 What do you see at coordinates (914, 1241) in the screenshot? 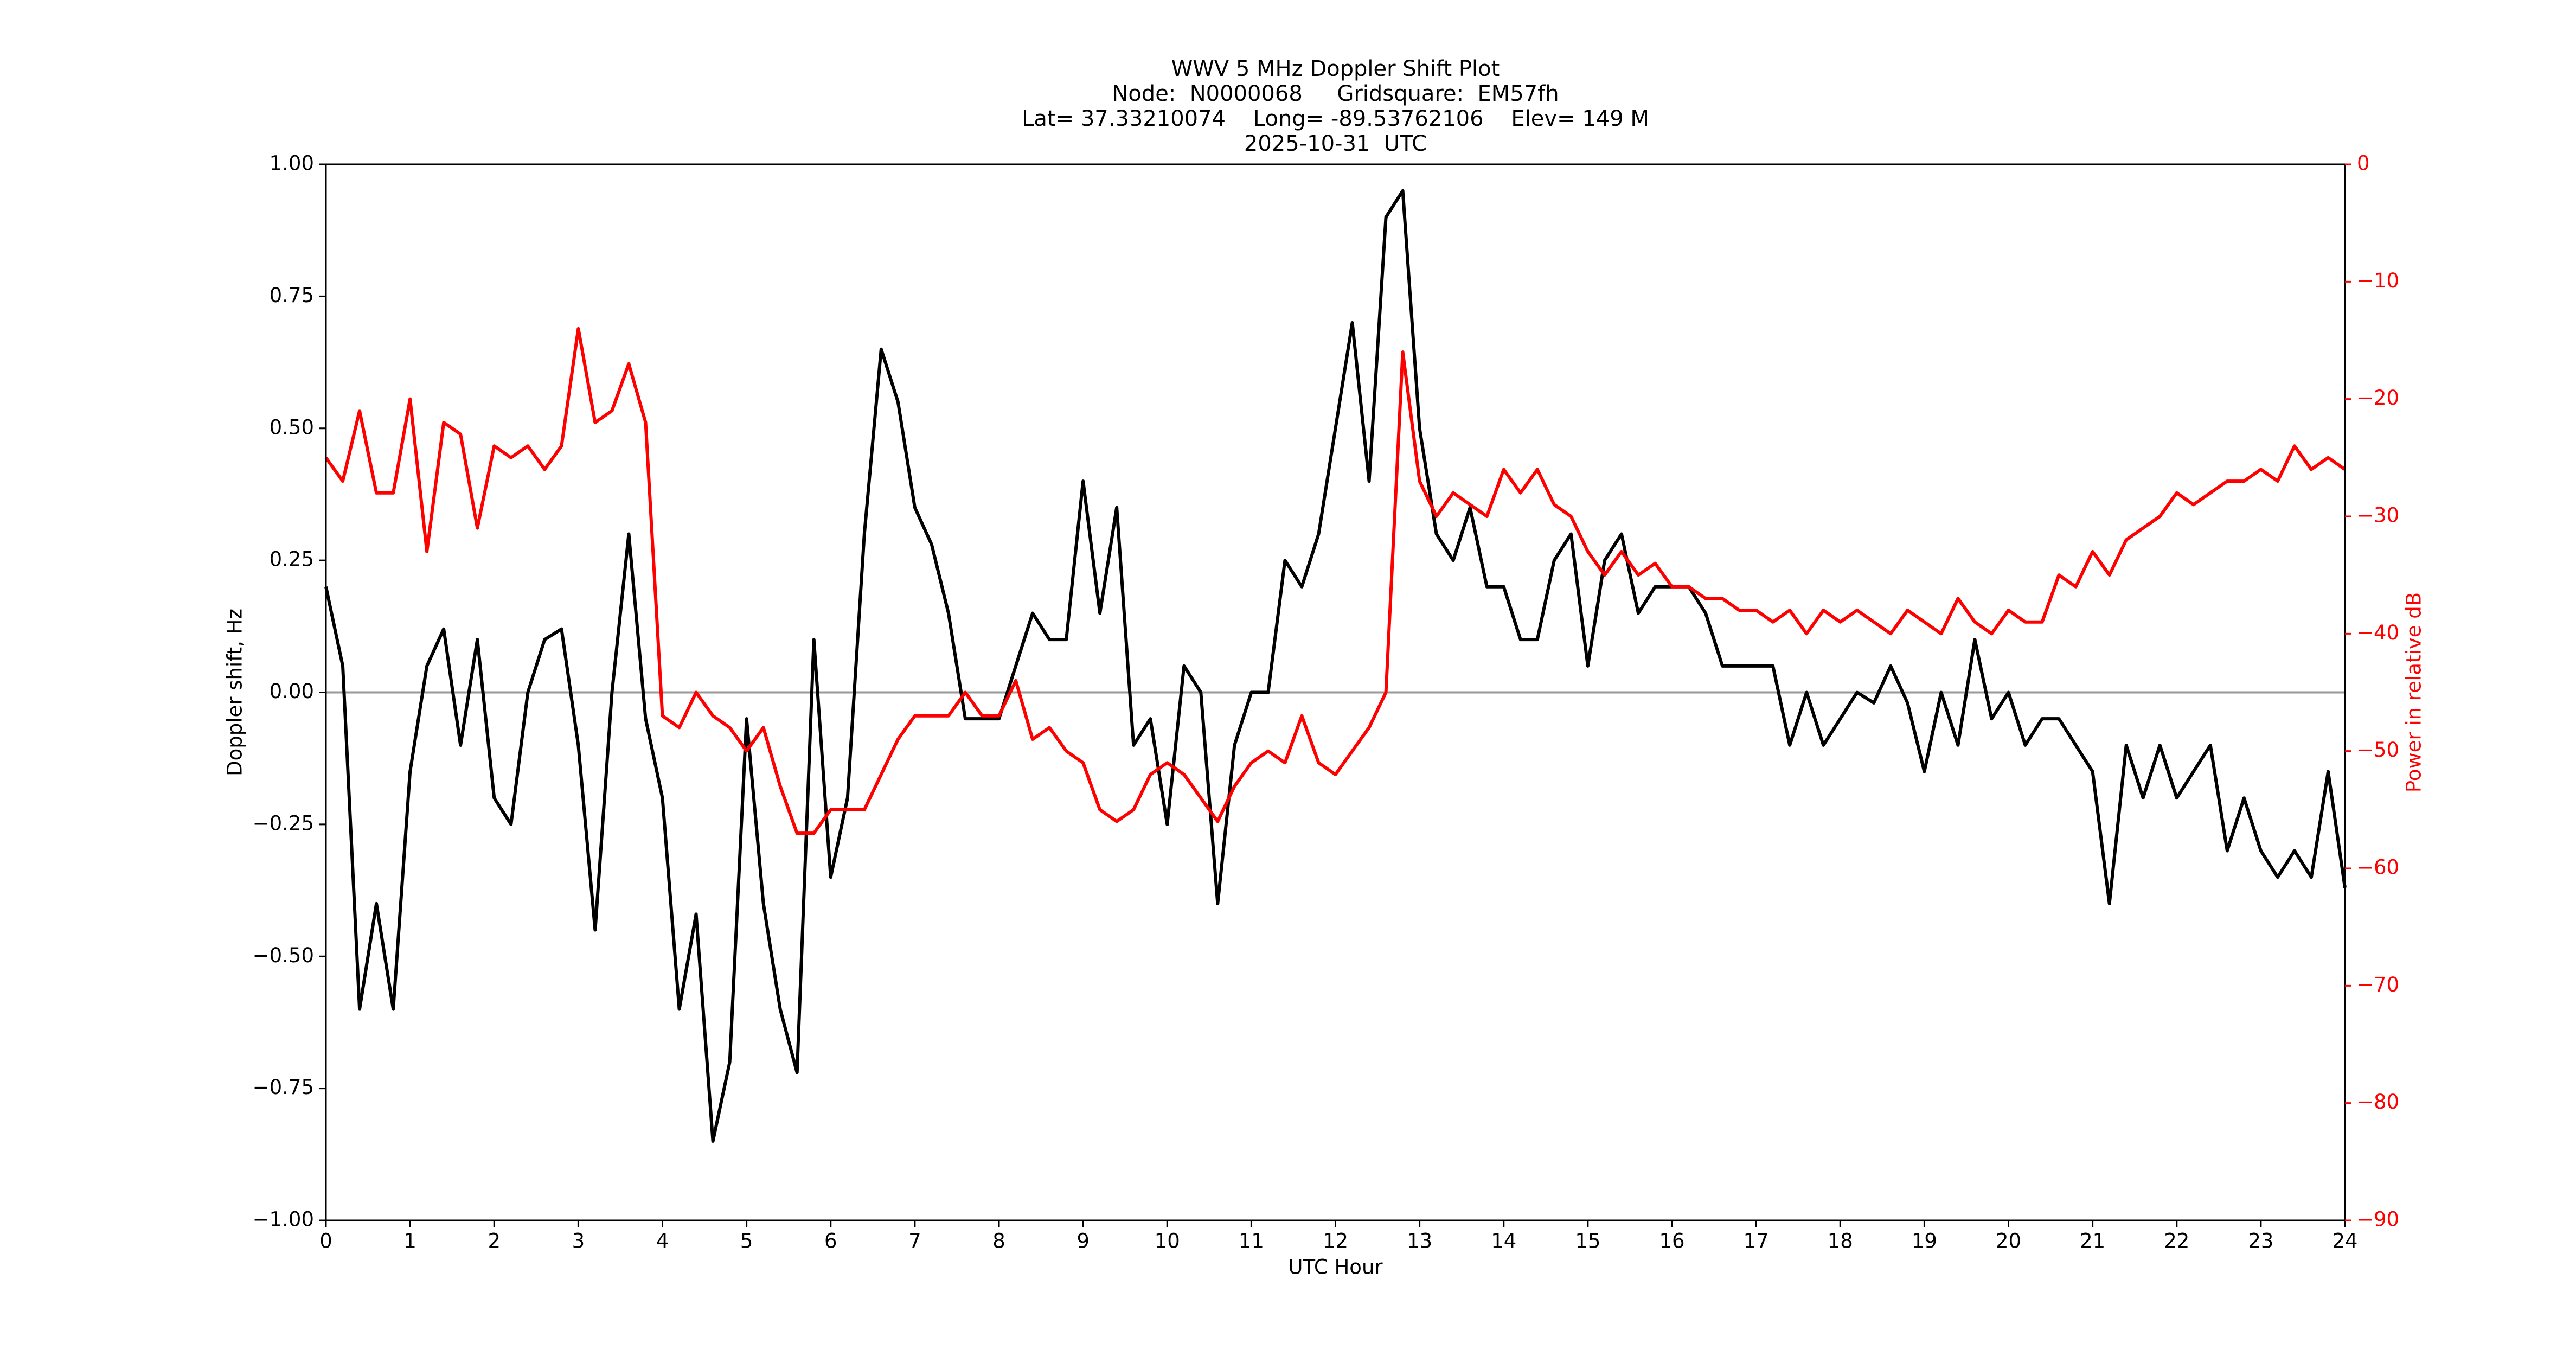
I see `x-tick-label: 7` at bounding box center [914, 1241].